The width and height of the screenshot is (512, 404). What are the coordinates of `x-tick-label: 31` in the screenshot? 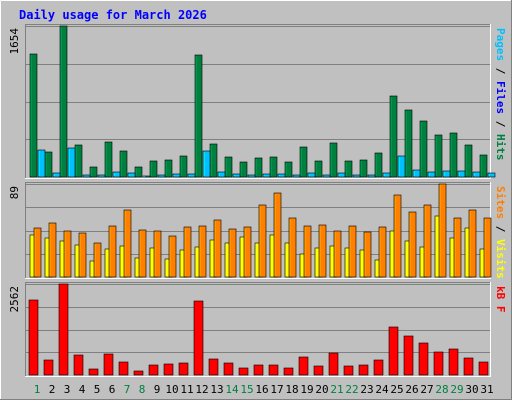 It's located at (486, 389).